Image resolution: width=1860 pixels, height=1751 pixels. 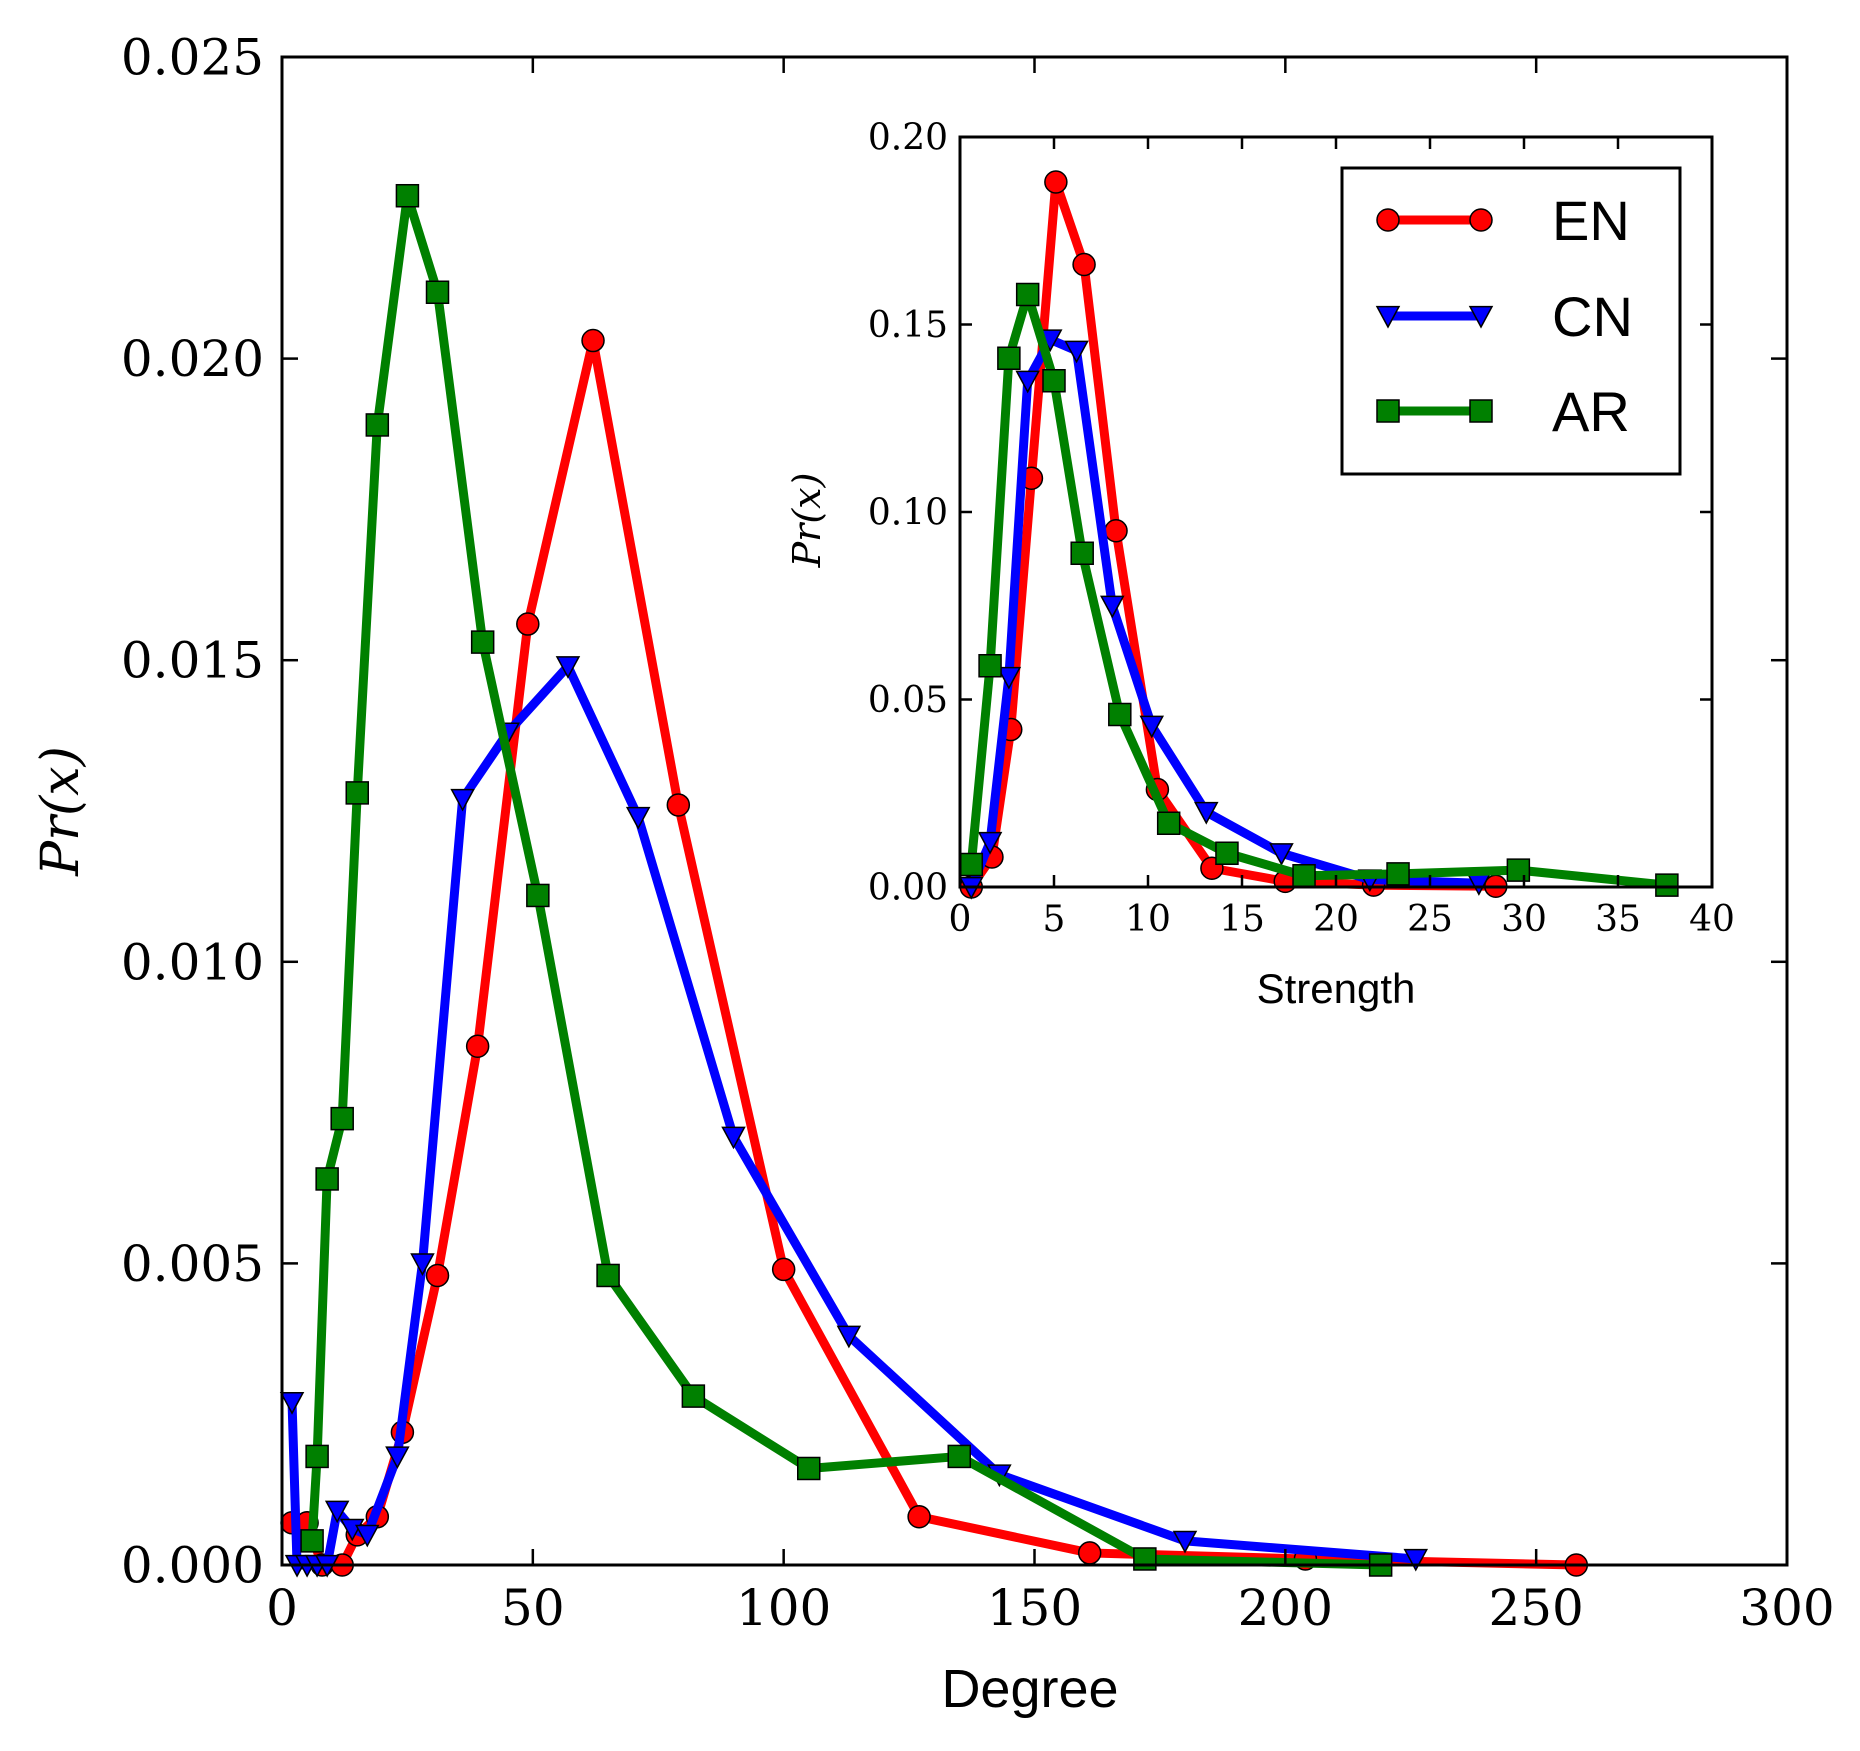 I want to click on inset-x-tick-label: 15, so click(x=1242, y=919).